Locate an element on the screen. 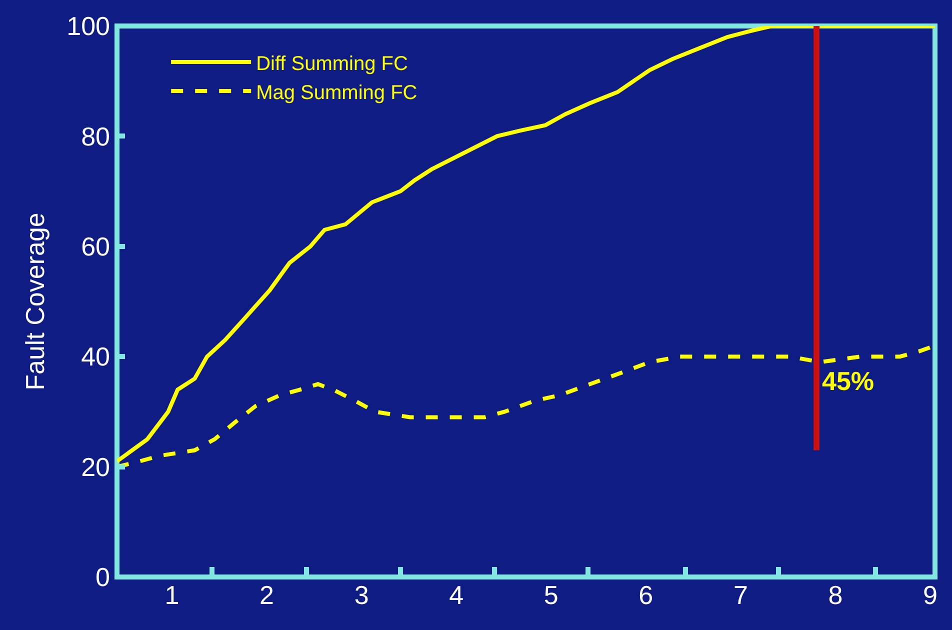  x-tick-label: 7 is located at coordinates (740, 595).